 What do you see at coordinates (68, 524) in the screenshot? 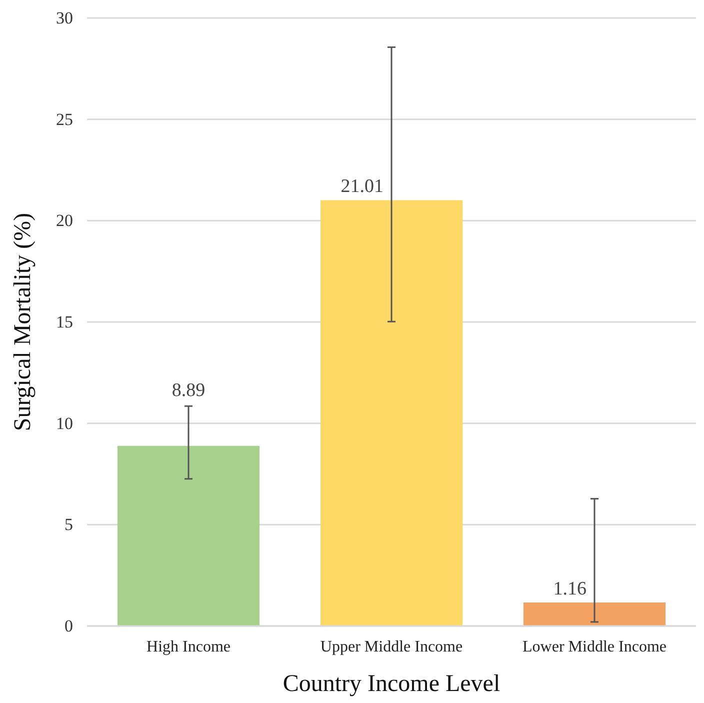
I see `y-tick-label: 5` at bounding box center [68, 524].